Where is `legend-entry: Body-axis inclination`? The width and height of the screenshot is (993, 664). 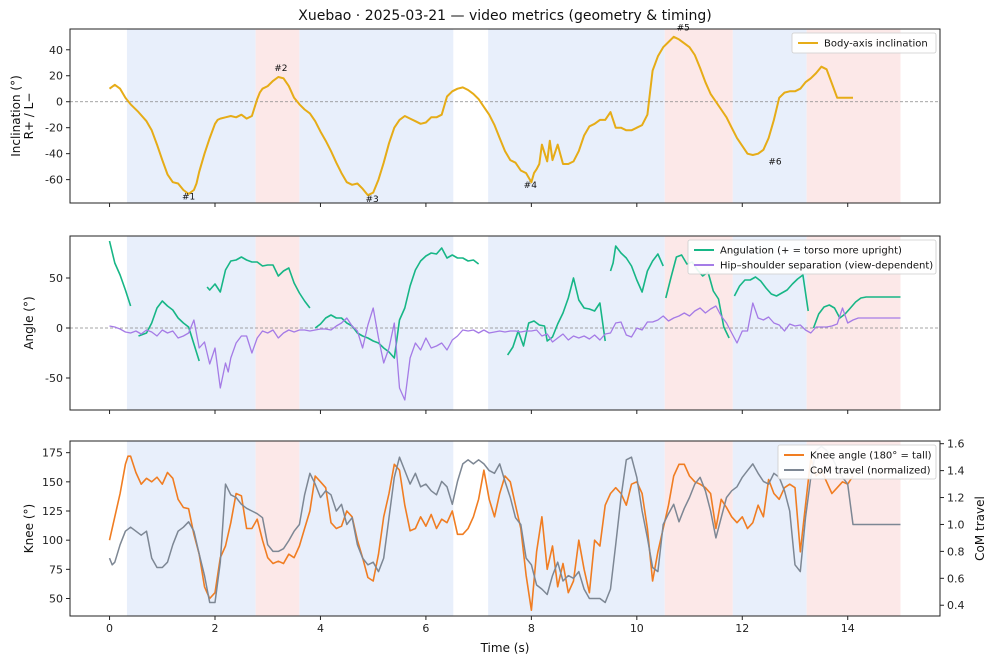 legend-entry: Body-axis inclination is located at coordinates (876, 44).